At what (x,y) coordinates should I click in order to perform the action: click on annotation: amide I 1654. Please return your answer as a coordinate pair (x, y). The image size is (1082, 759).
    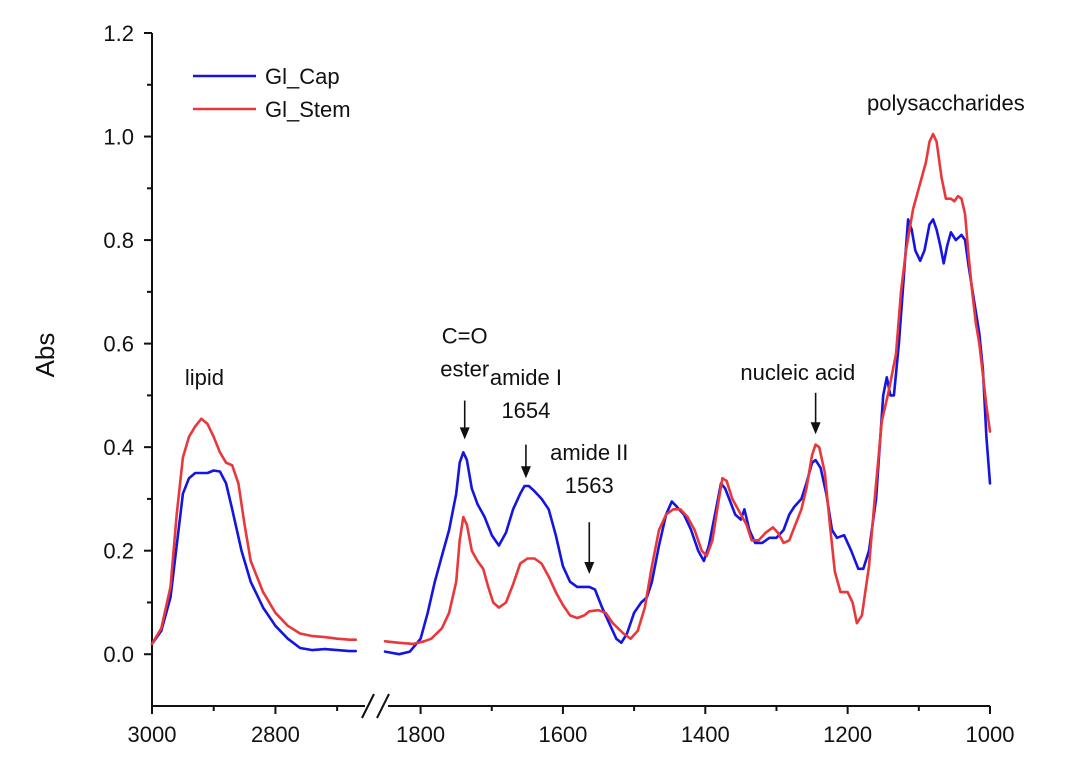
    Looking at the image, I should click on (526, 422).